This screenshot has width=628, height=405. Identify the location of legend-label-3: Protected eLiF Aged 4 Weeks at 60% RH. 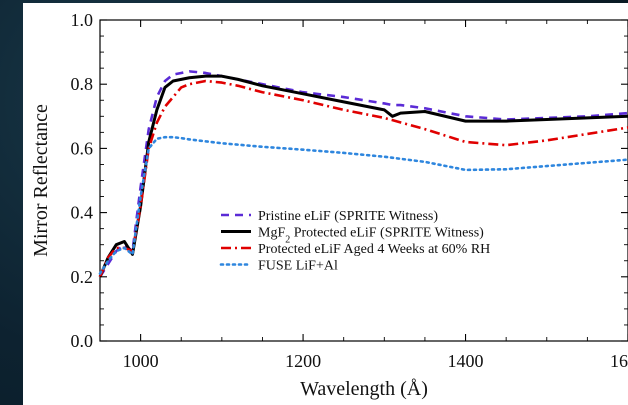
(374, 249).